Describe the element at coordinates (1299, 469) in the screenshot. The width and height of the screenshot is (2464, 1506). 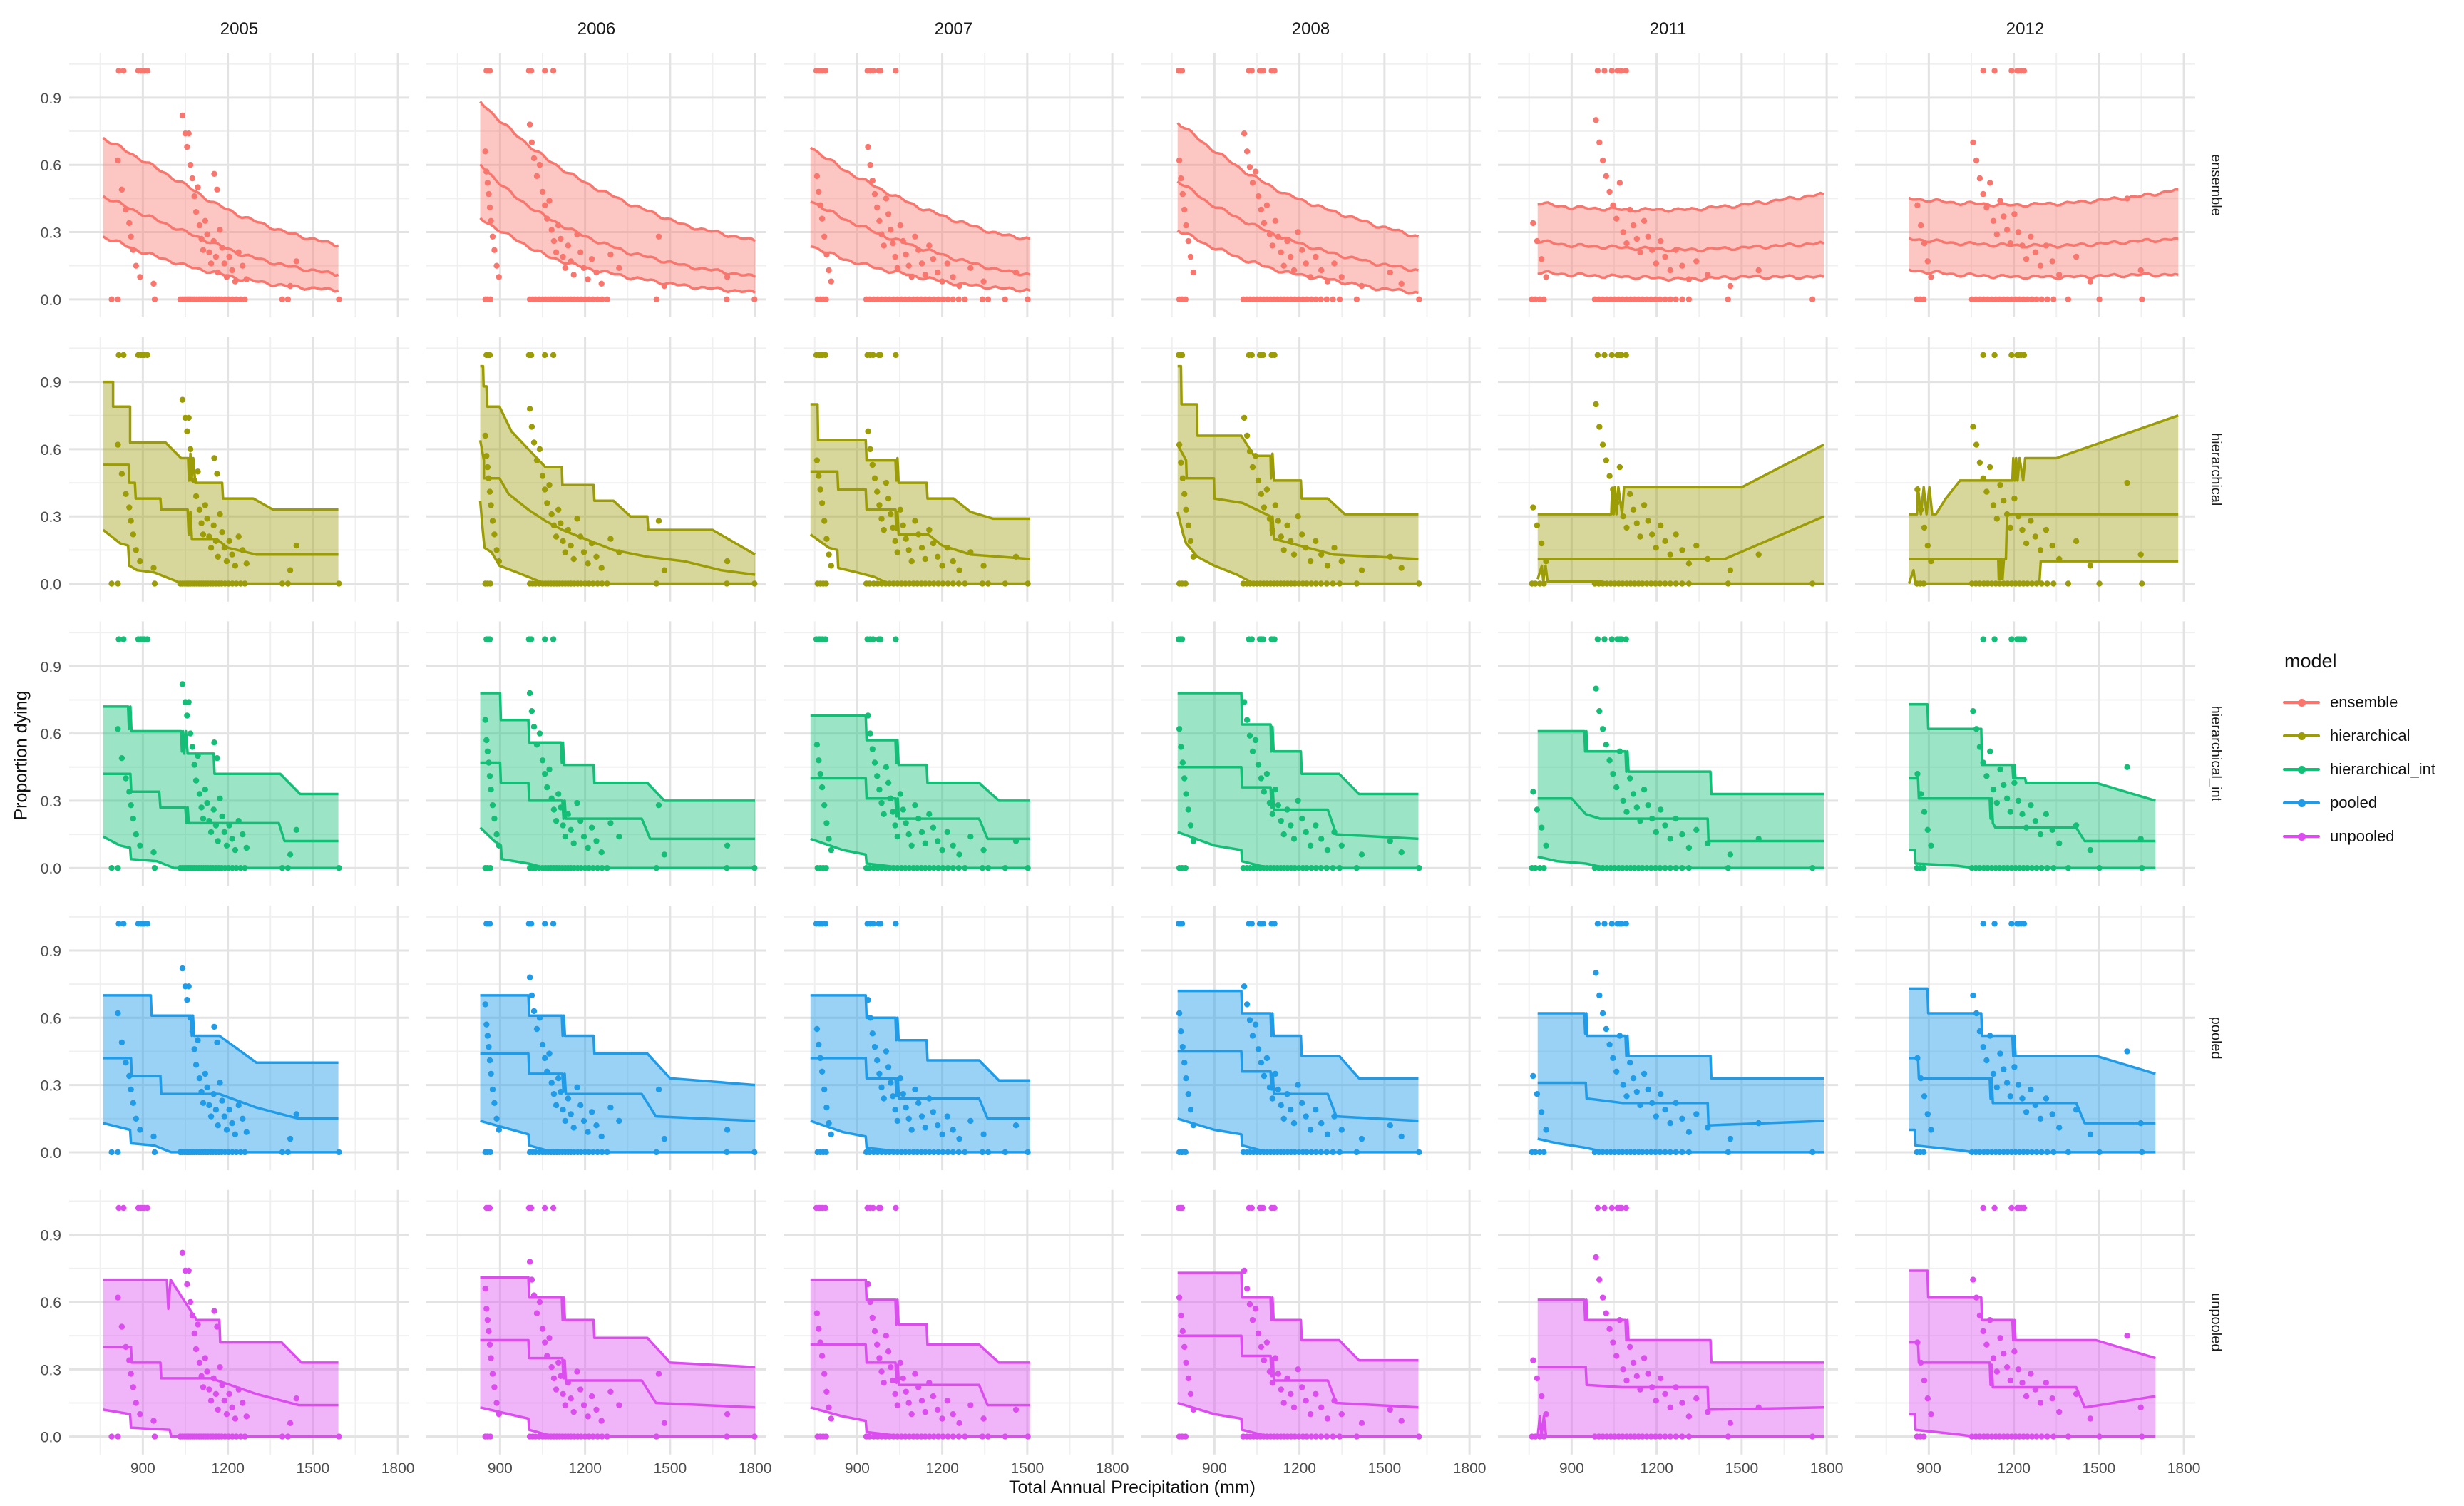
I see `data-points` at that location.